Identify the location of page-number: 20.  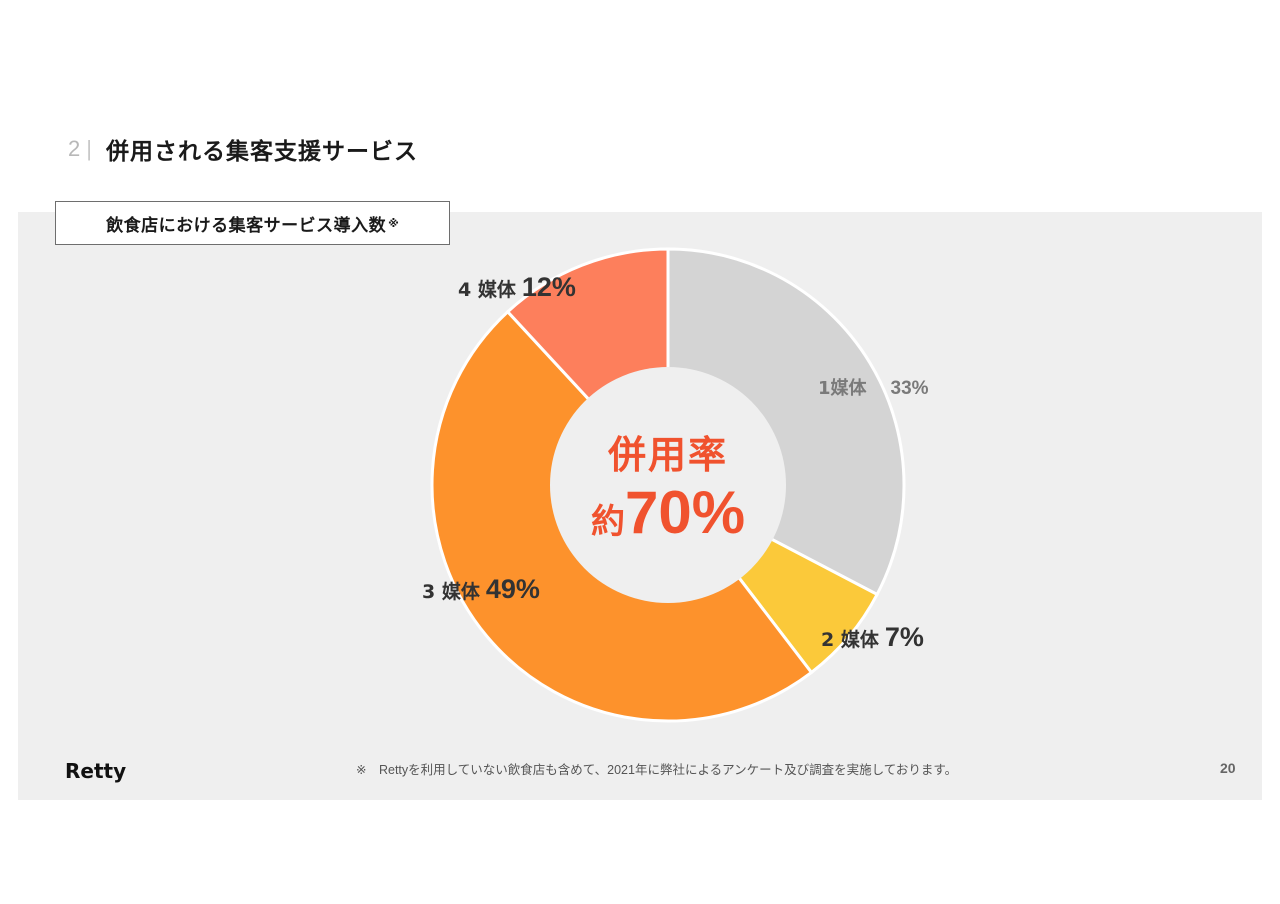
(1228, 768).